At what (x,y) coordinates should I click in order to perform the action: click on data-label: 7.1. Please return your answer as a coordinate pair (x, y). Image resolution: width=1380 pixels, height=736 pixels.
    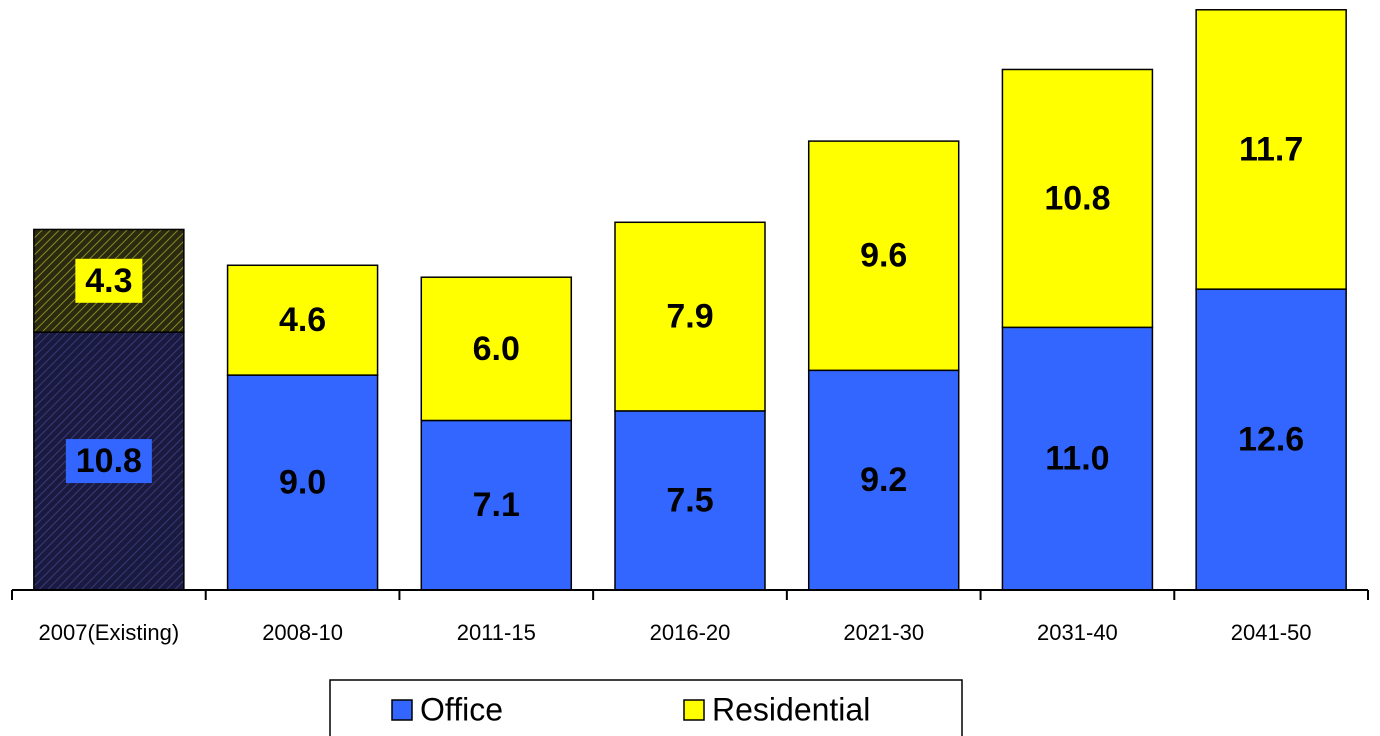
    Looking at the image, I should click on (496, 505).